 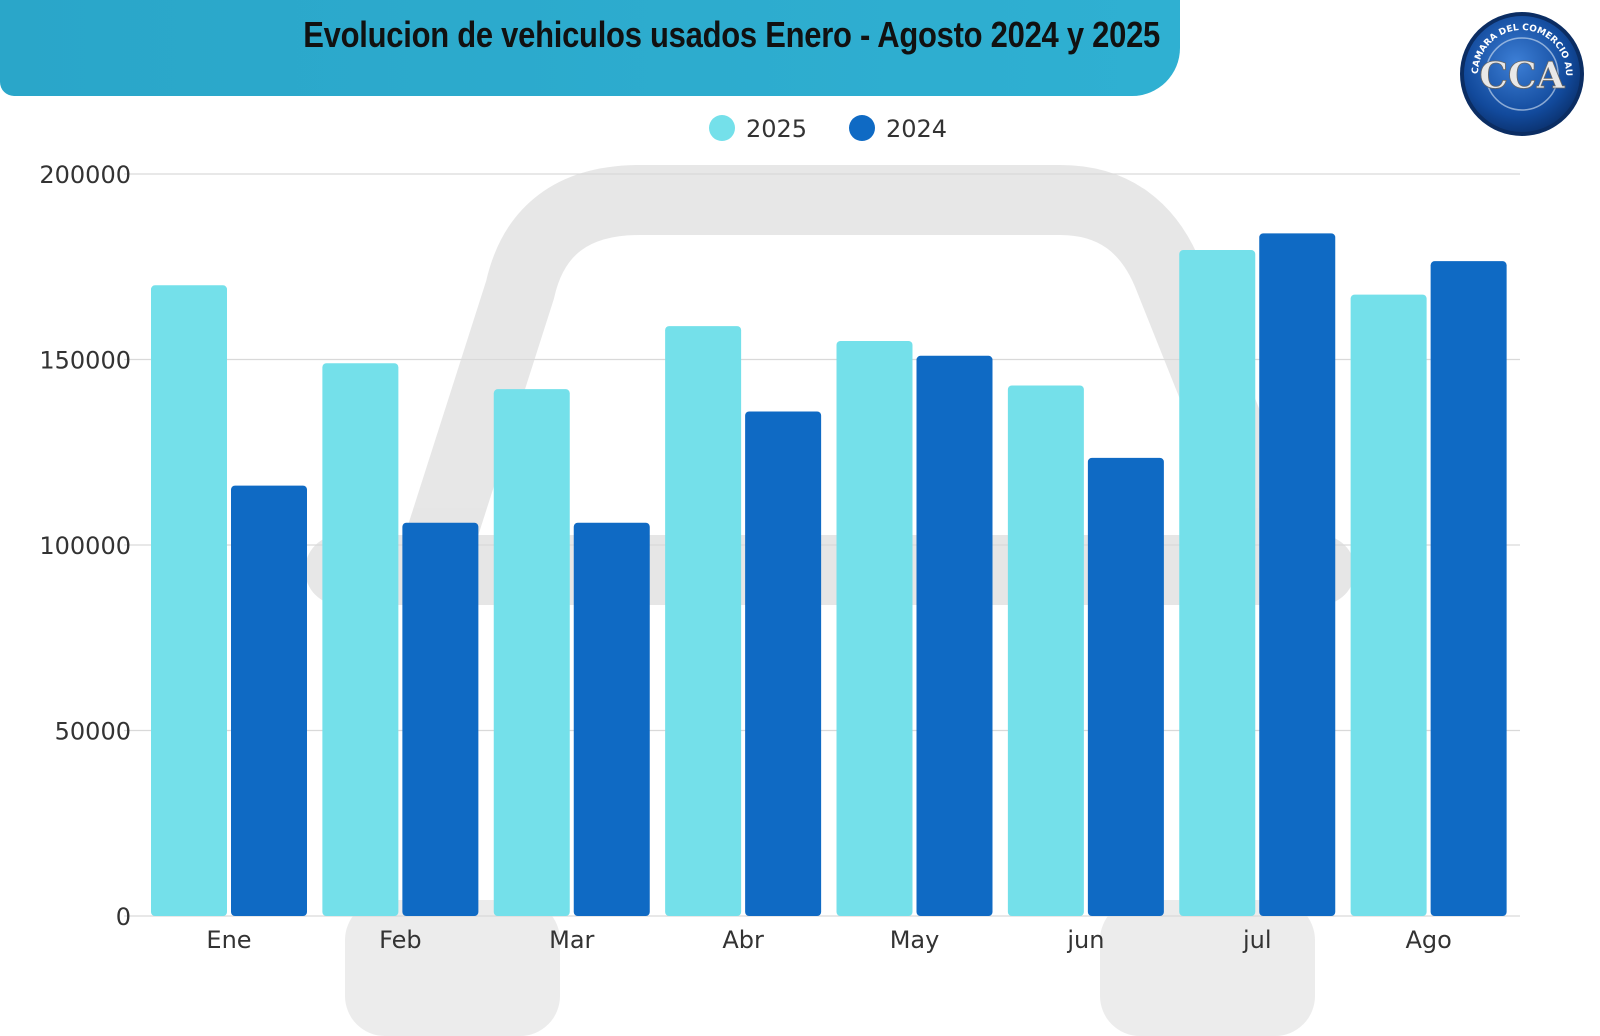 What do you see at coordinates (1468, 588) in the screenshot?
I see `bar-2024-Ago` at bounding box center [1468, 588].